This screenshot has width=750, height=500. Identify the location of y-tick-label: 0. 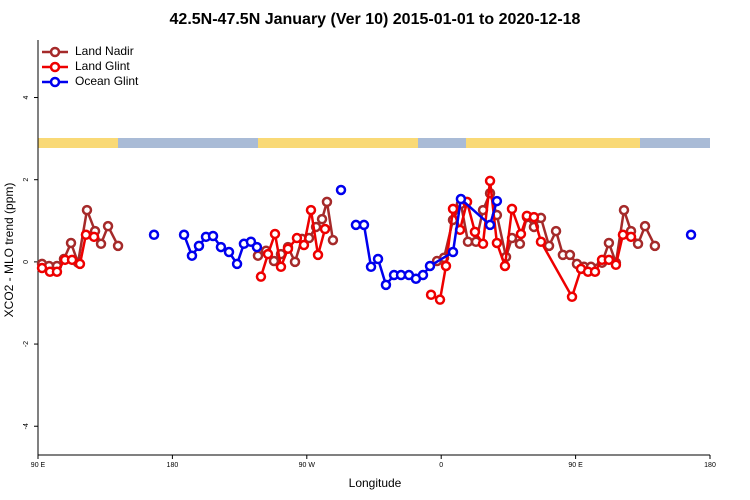
(26, 262).